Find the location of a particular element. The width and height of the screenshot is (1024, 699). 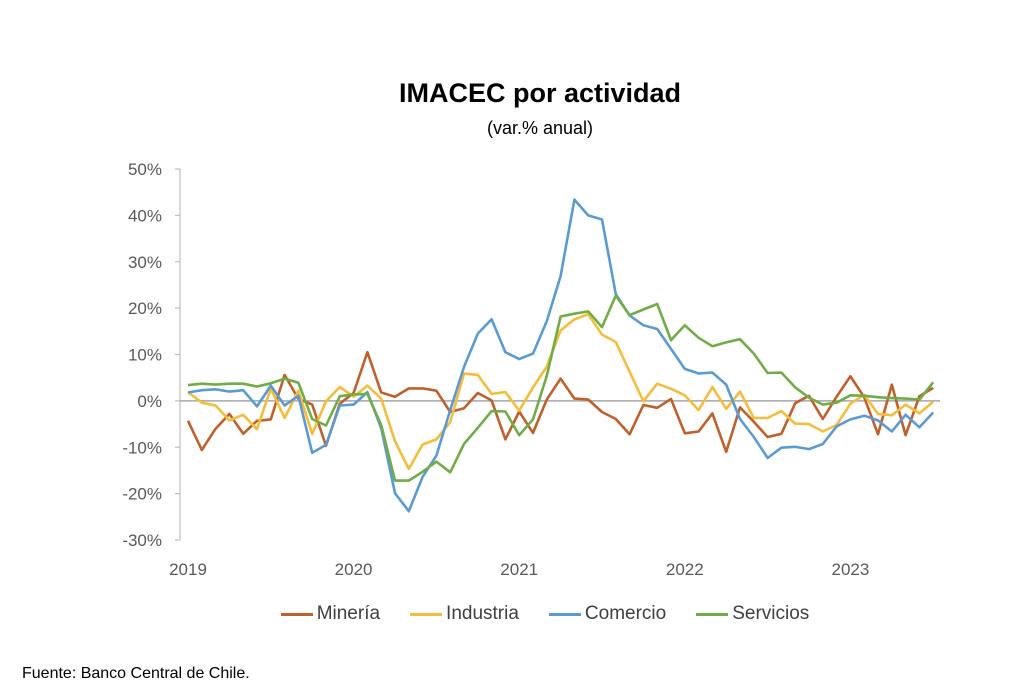

legend-label-servicios: Servicios is located at coordinates (771, 613).